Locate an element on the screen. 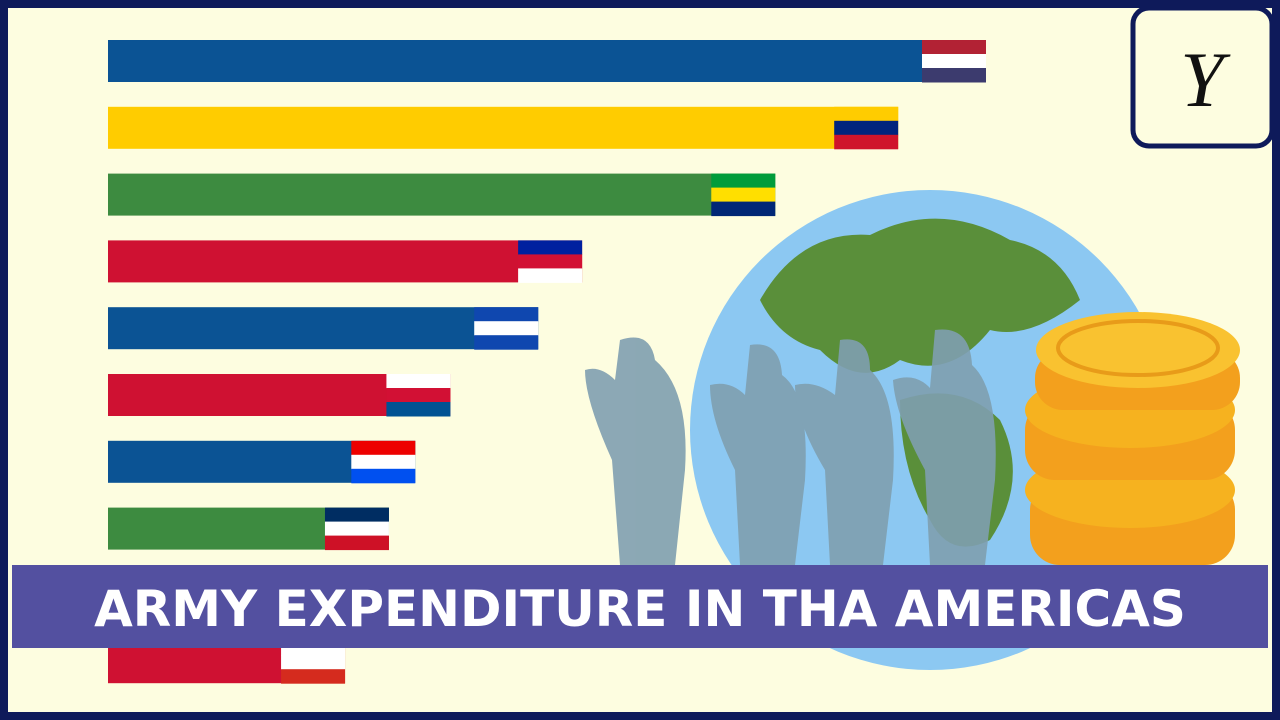  coins is located at coordinates (1132, 438).